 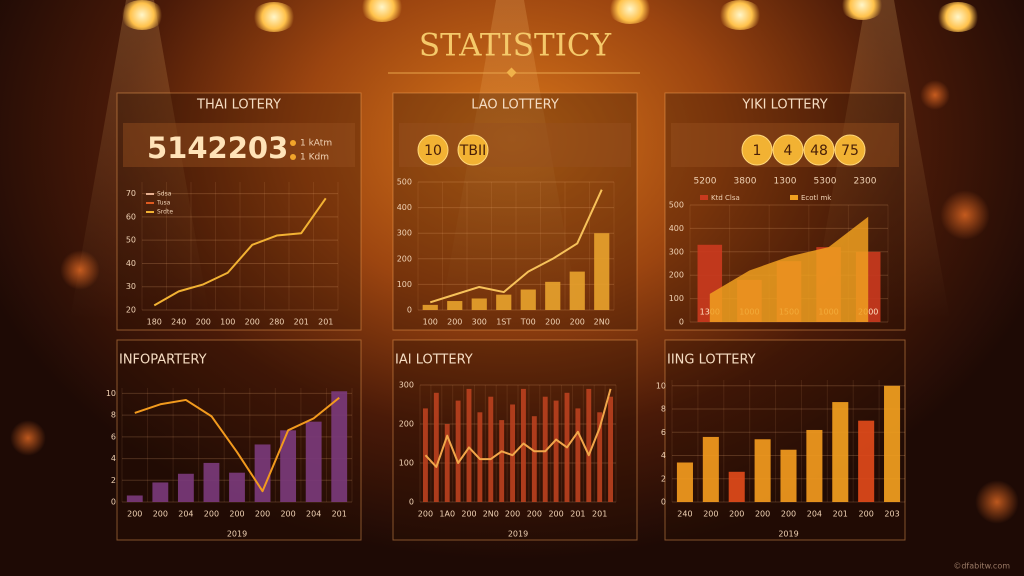 What do you see at coordinates (661, 385) in the screenshot?
I see `y-tick-label: 10` at bounding box center [661, 385].